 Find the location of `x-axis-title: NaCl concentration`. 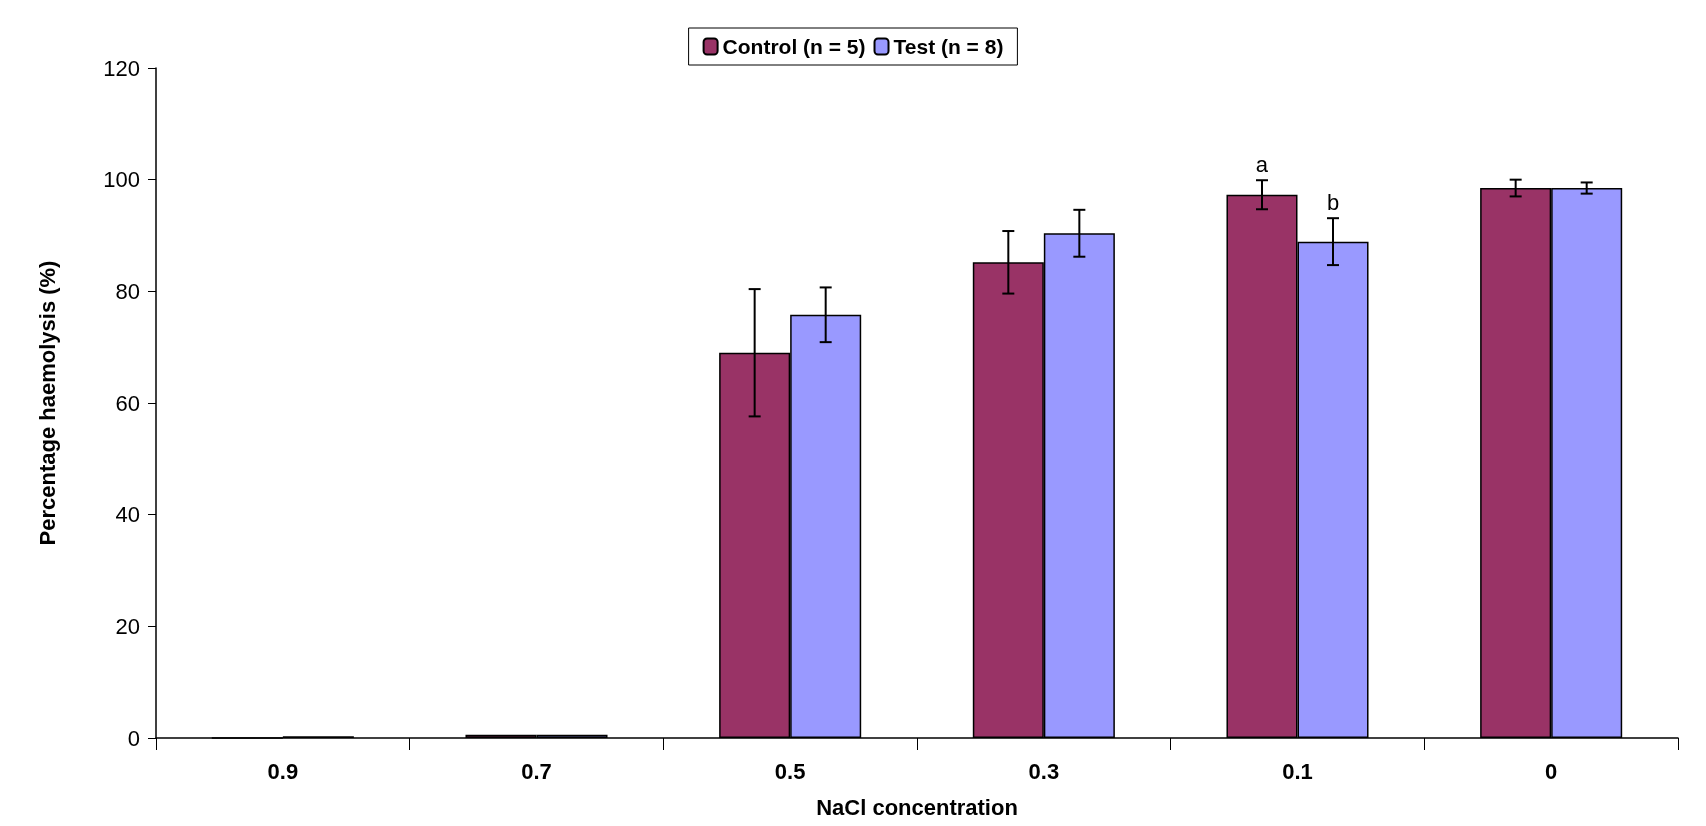

x-axis-title: NaCl concentration is located at coordinates (917, 807).